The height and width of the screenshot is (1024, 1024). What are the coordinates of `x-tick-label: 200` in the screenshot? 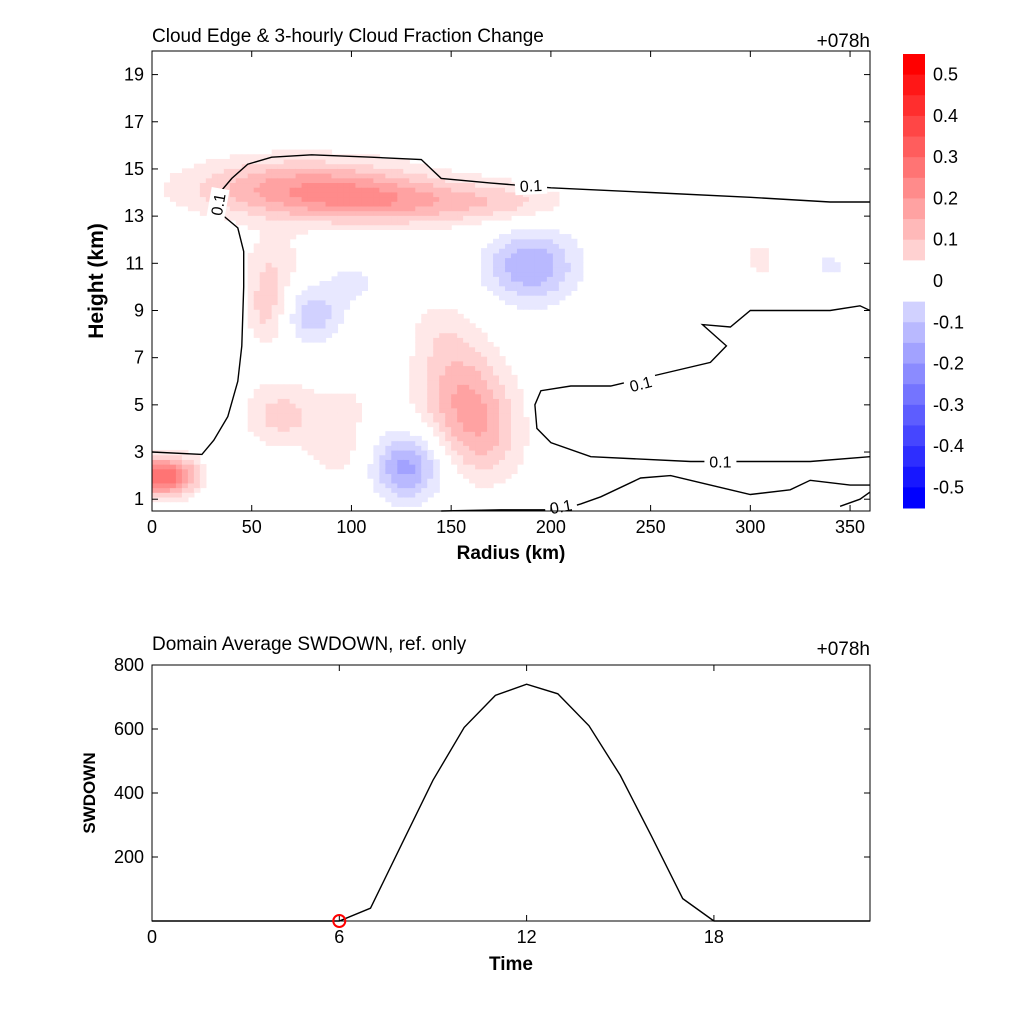 It's located at (551, 527).